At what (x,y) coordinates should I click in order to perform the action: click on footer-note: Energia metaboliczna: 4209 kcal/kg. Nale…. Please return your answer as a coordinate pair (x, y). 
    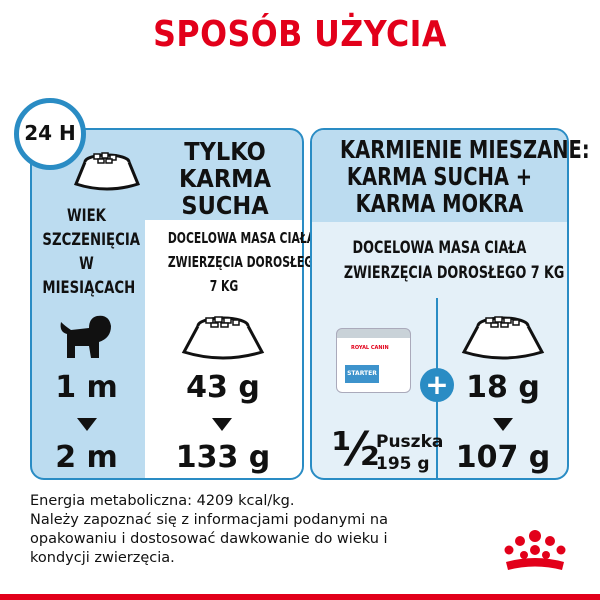
    Looking at the image, I should click on (260, 530).